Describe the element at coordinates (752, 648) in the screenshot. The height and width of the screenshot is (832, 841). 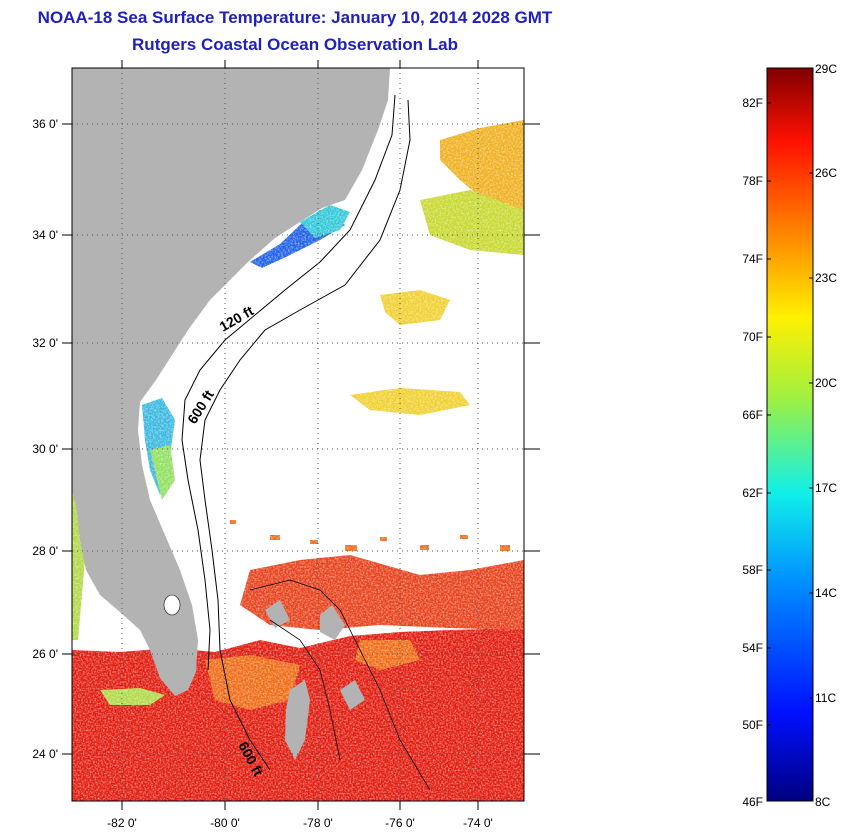
I see `colorbar-f-label: 54F` at that location.